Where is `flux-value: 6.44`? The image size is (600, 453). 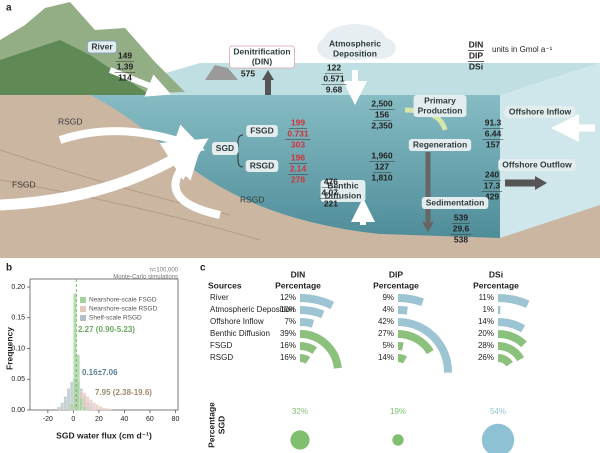
flux-value: 6.44 is located at coordinates (493, 133).